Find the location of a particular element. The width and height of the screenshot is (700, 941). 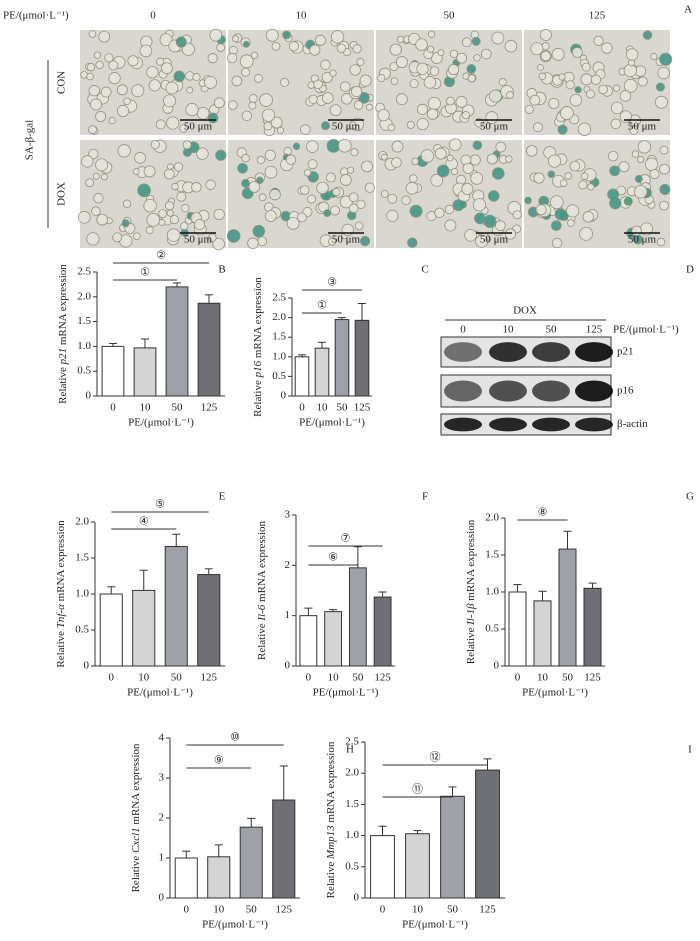

y-axis-label: Relative Cxcl1 mRNA expression is located at coordinates (136, 817).